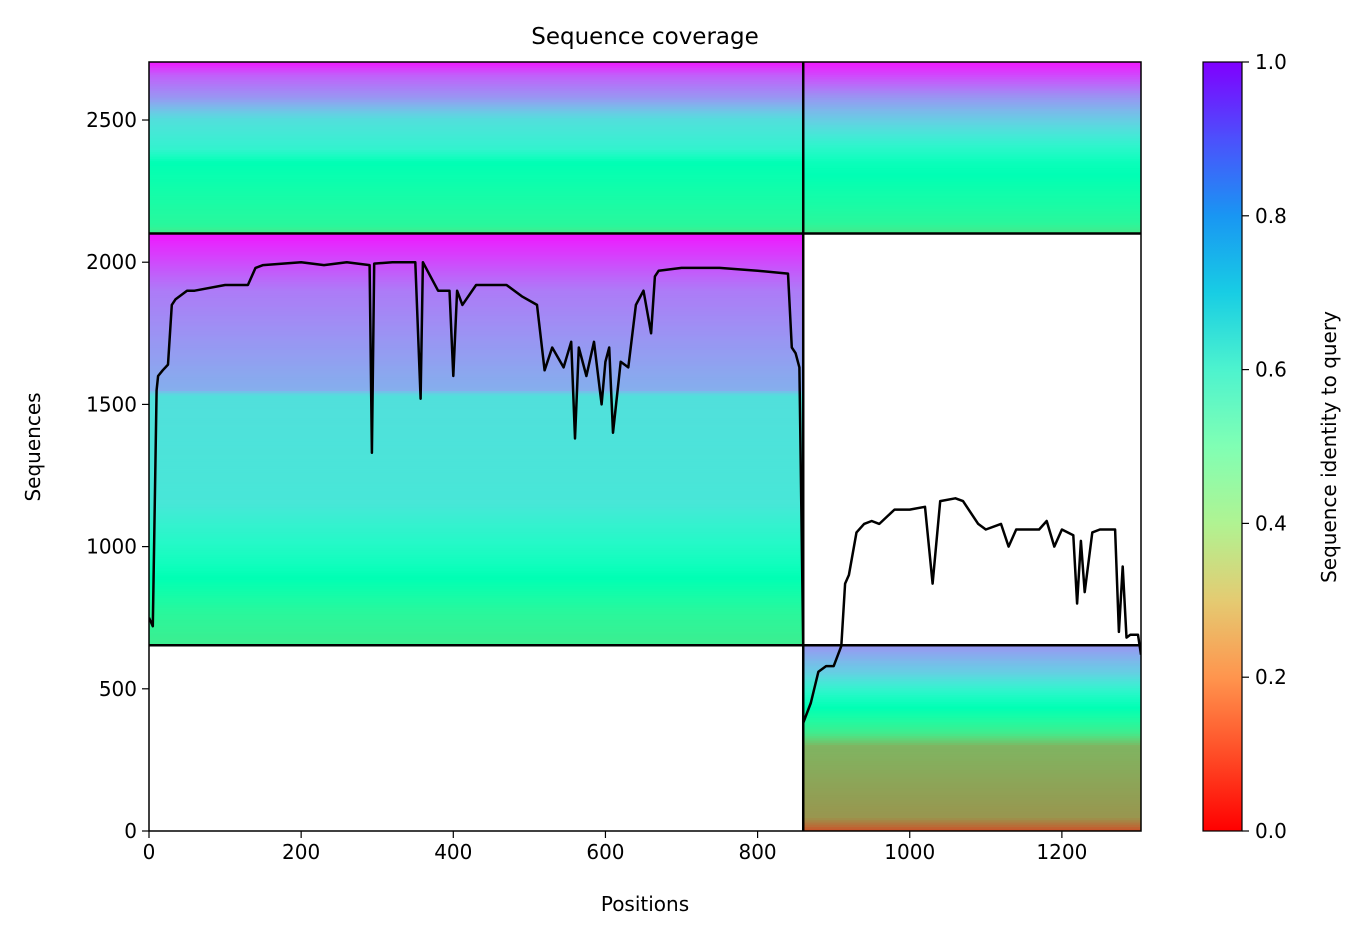 The height and width of the screenshot is (939, 1364). I want to click on x-tick-label: 200, so click(301, 852).